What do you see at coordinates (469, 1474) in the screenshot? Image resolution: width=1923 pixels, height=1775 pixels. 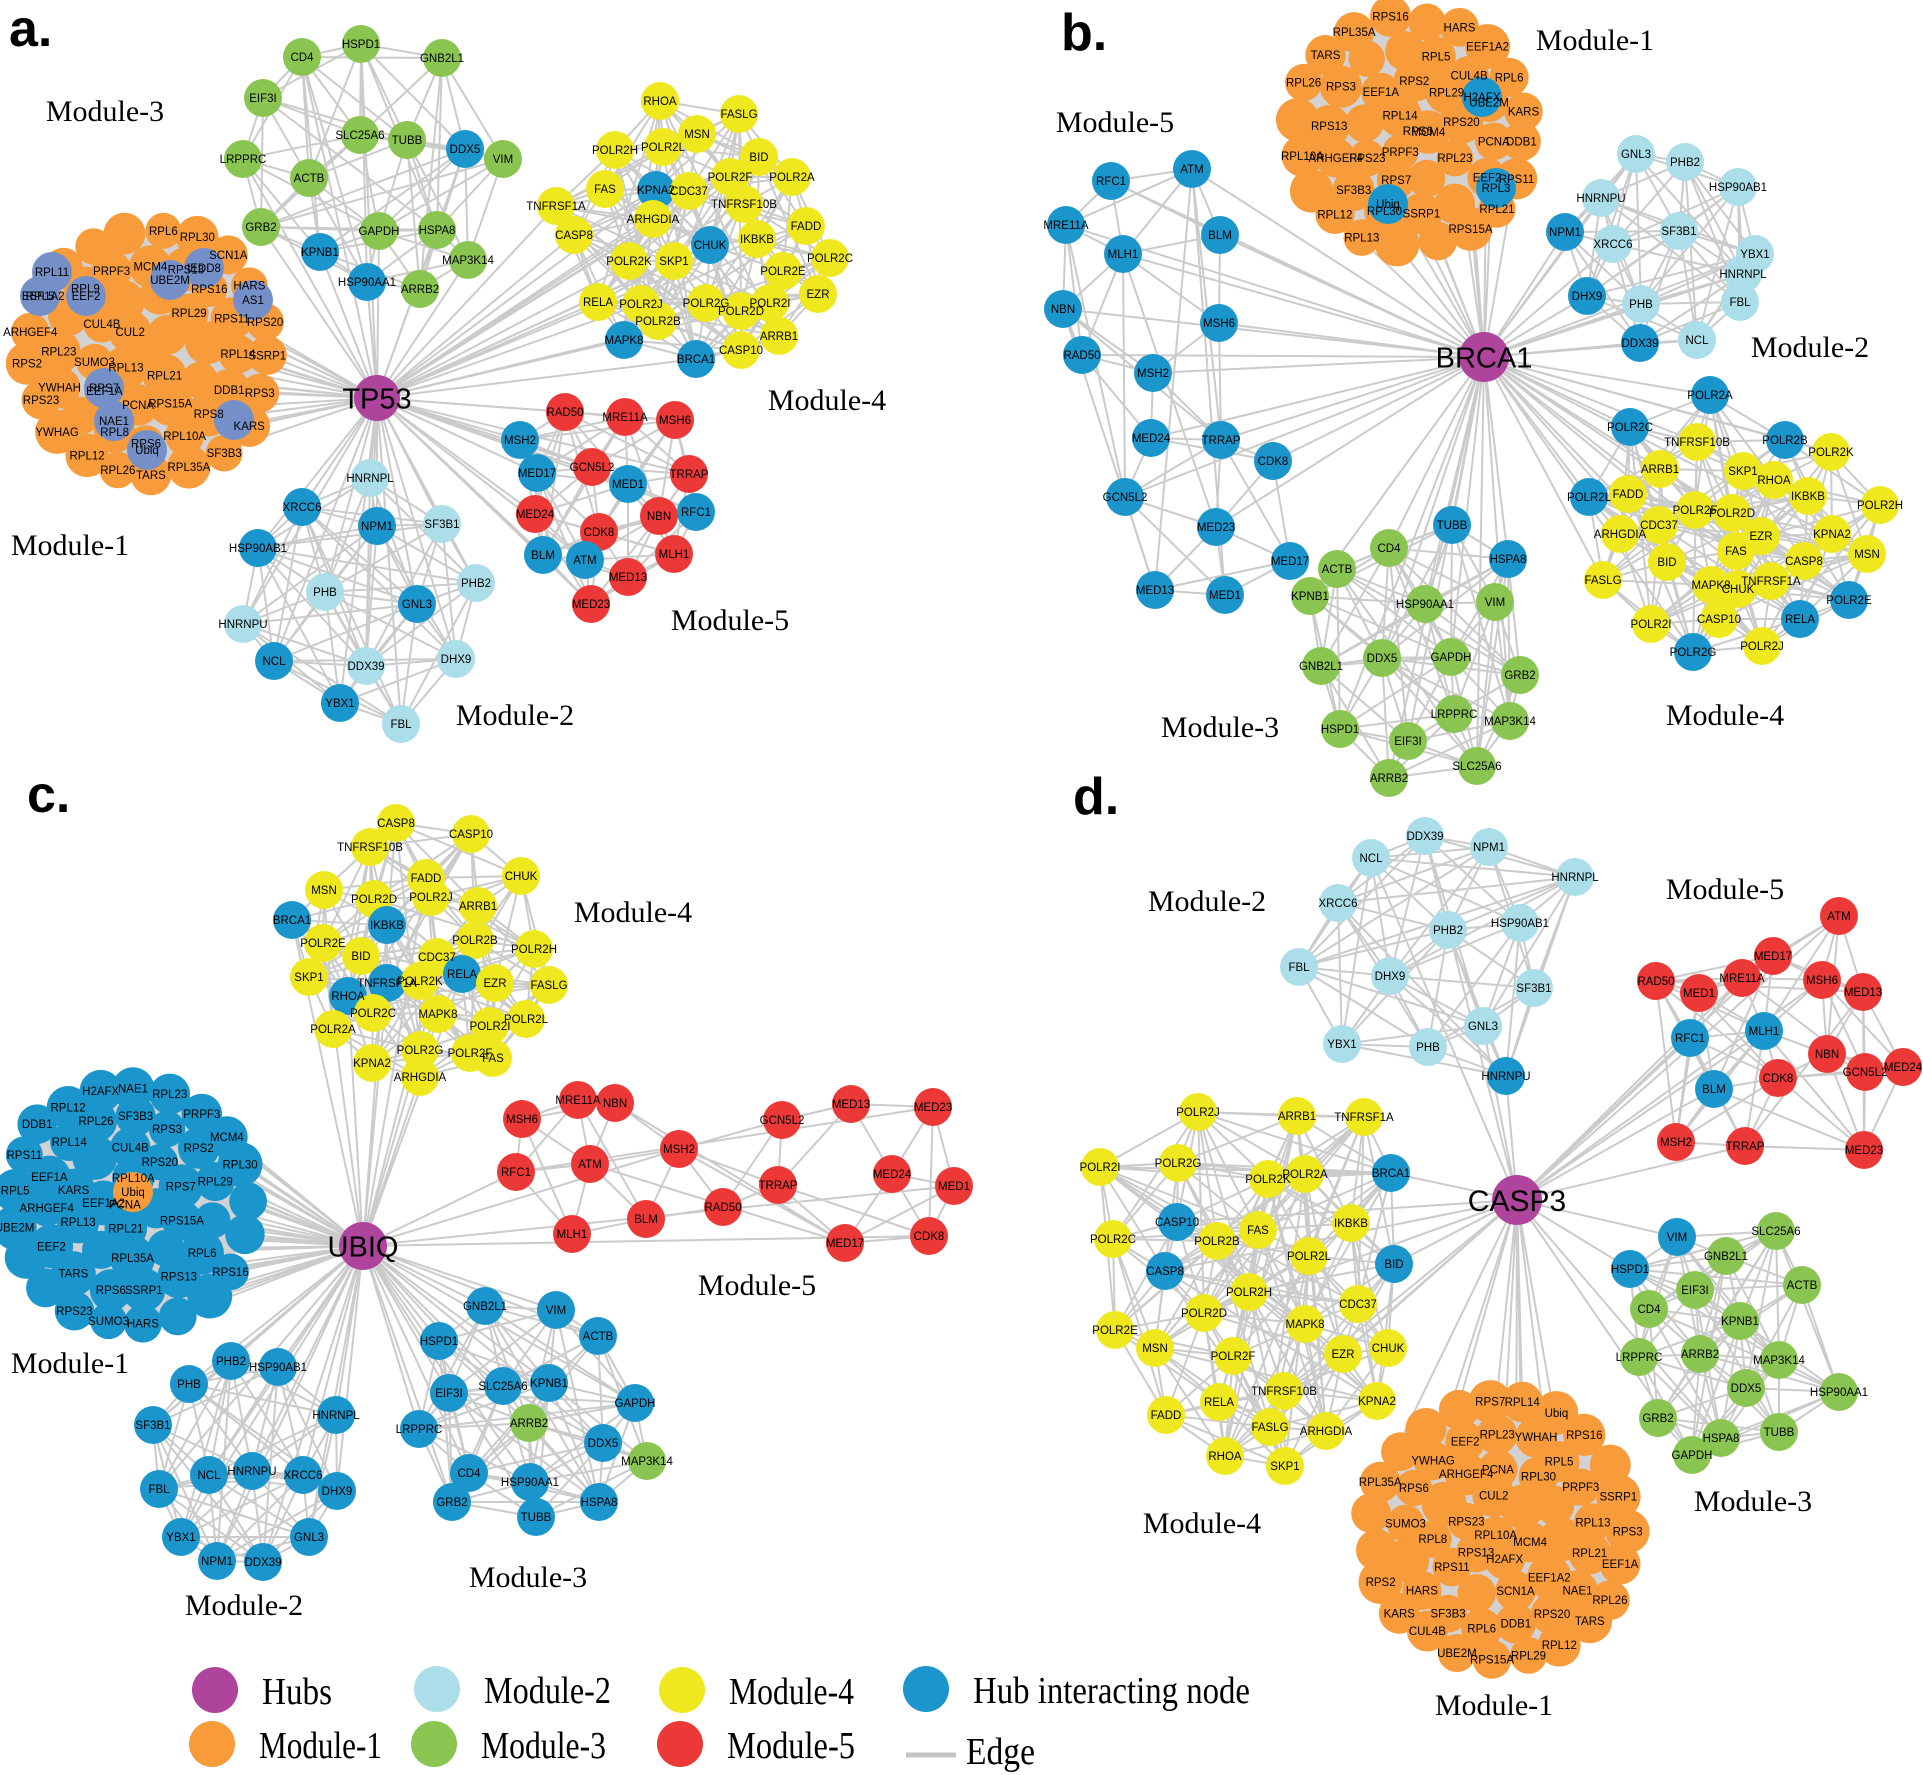 I see `svg-text: CD4` at bounding box center [469, 1474].